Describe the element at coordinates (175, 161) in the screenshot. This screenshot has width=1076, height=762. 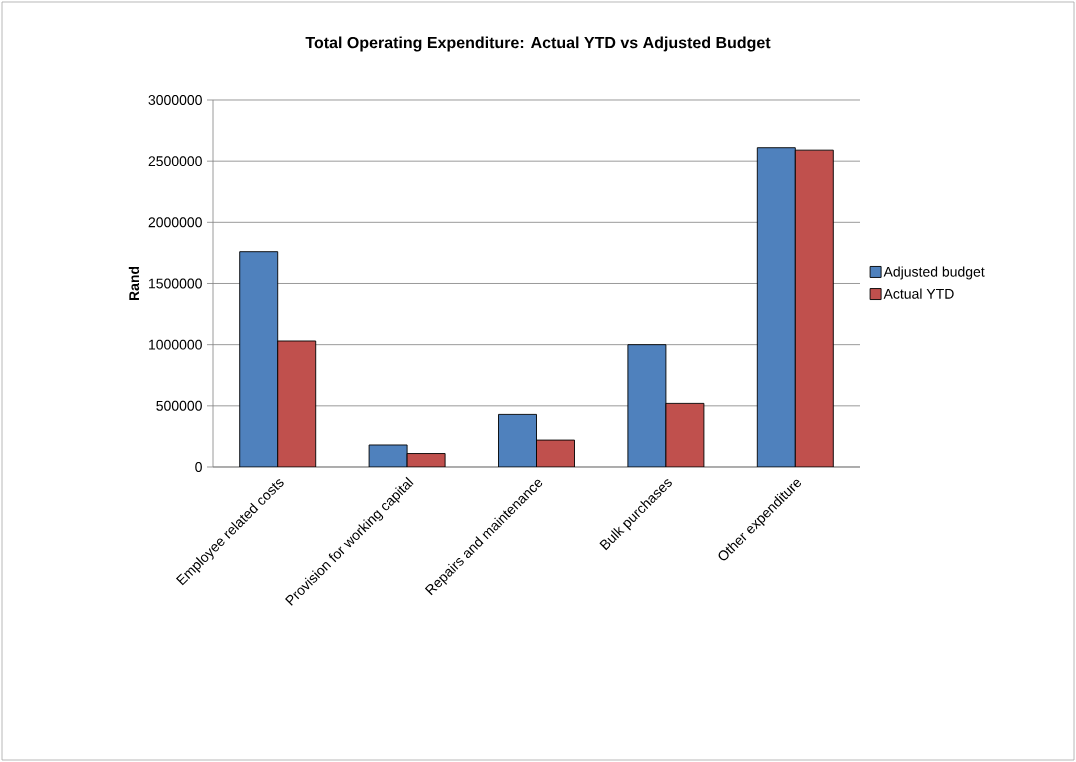
I see `y-tick-label: 2500000` at that location.